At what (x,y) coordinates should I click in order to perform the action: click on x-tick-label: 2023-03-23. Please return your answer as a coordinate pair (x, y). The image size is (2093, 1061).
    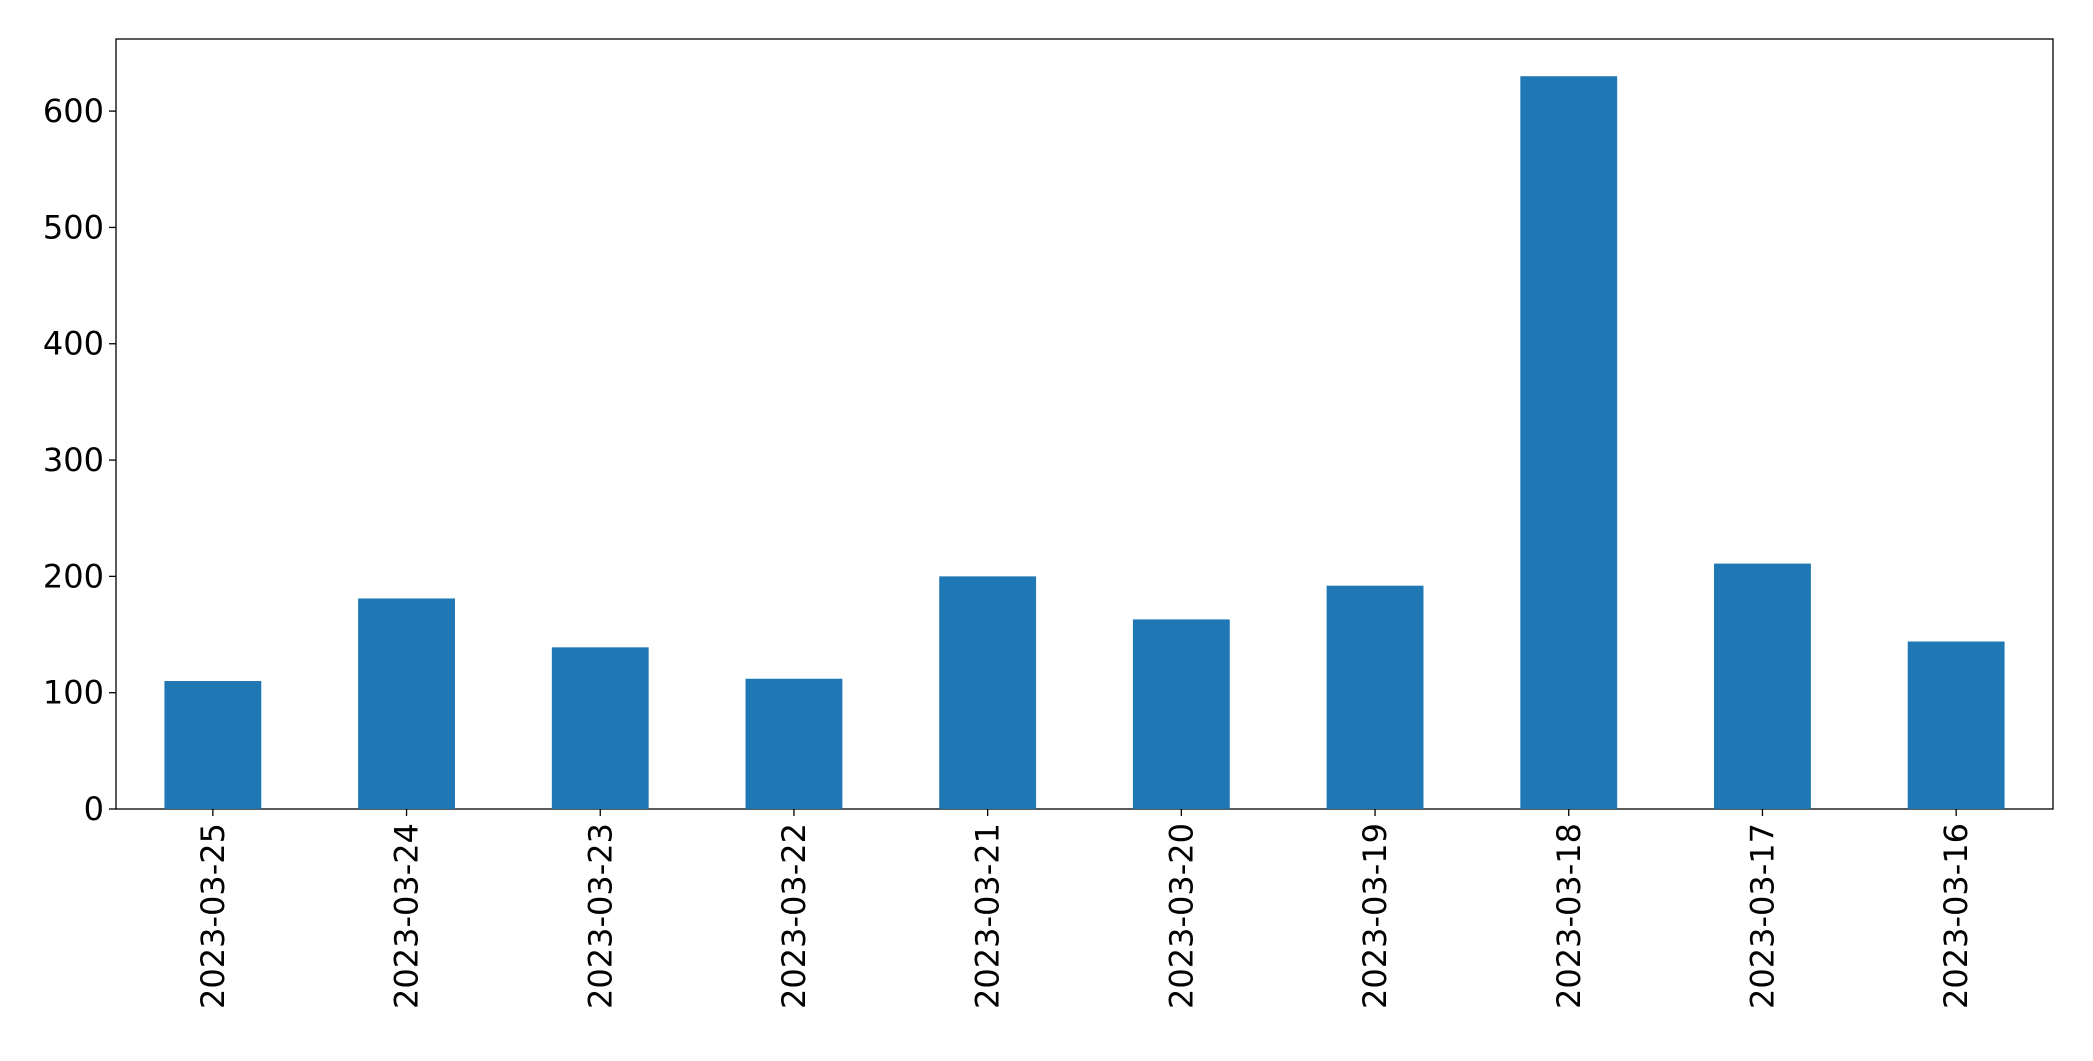
    Looking at the image, I should click on (600, 916).